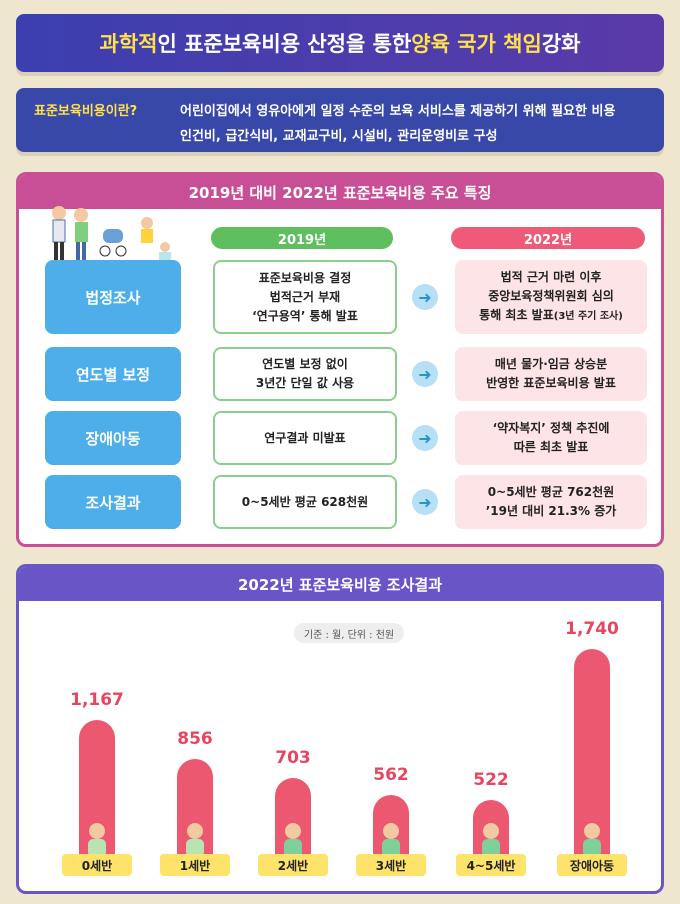 The width and height of the screenshot is (680, 904). I want to click on definition-label: 표준보육비용이란?, so click(86, 111).